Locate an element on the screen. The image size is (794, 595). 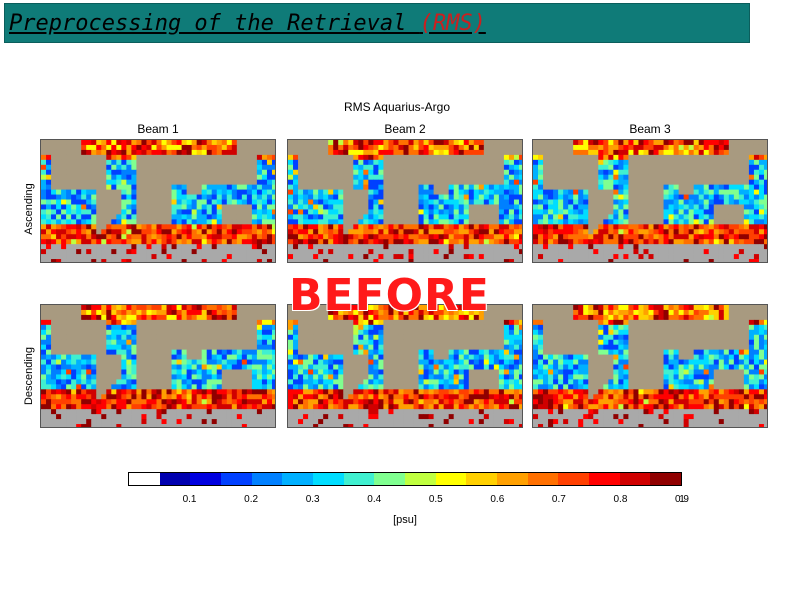
colorbar-tick-label: 0.3 is located at coordinates (312, 499).